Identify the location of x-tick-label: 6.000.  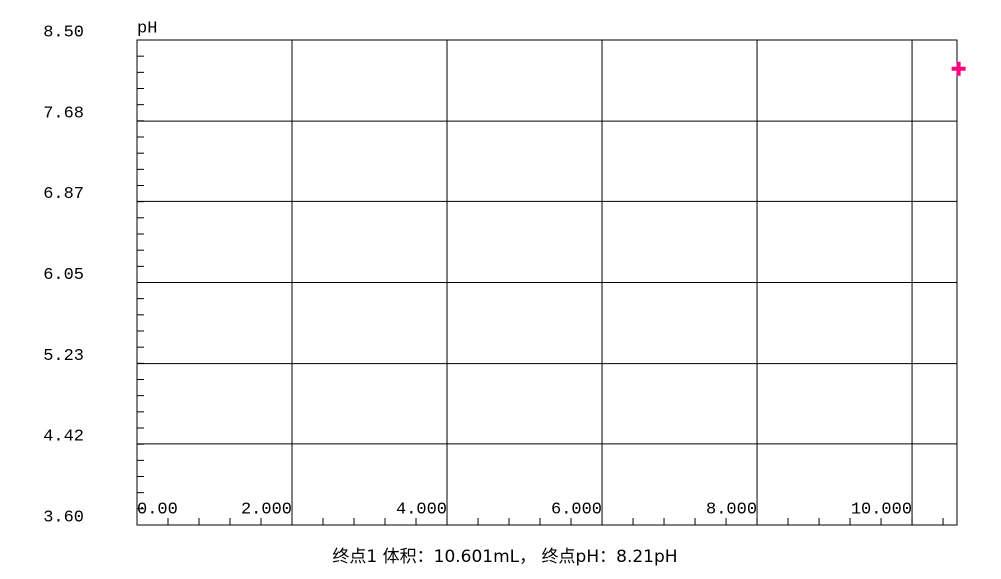
(576, 509).